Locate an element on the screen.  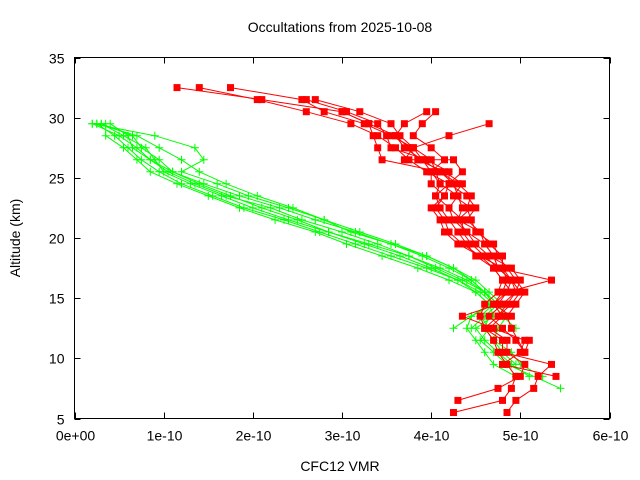
y-tick-label: 25 is located at coordinates (57, 179).